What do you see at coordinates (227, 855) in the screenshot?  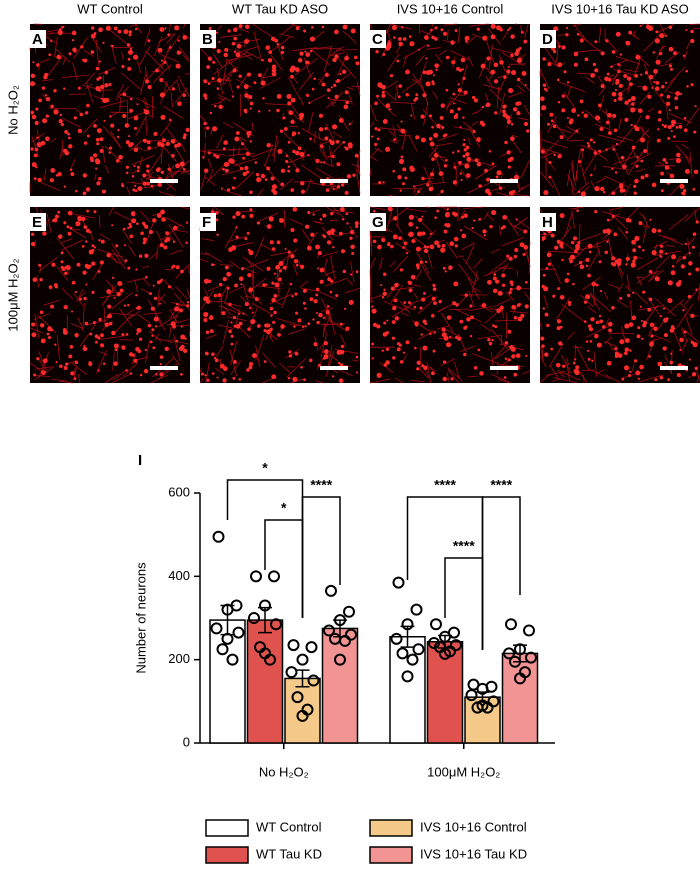 I see `legend-swatch` at bounding box center [227, 855].